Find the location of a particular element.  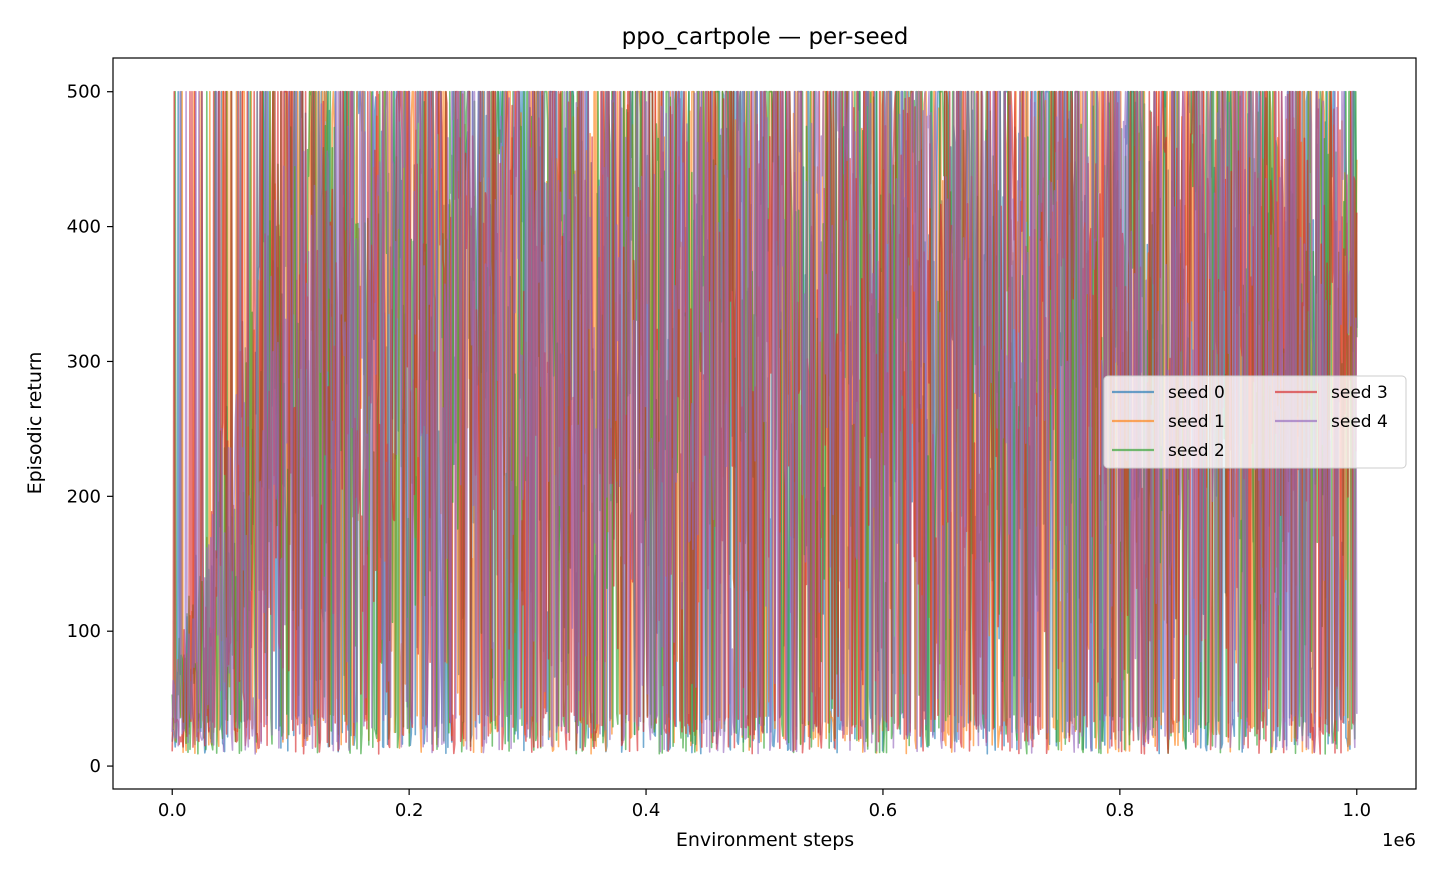

x-tick-label: 1.0 is located at coordinates (1356, 810).